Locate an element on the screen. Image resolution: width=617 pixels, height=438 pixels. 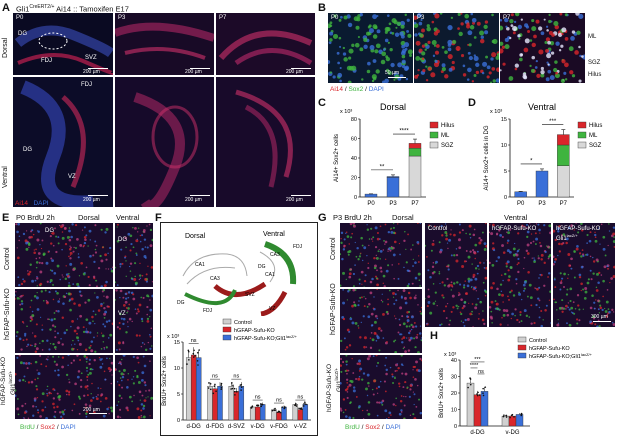
micrograph-e-gli-dorsal: 200 µm is located at coordinates (64, 387).